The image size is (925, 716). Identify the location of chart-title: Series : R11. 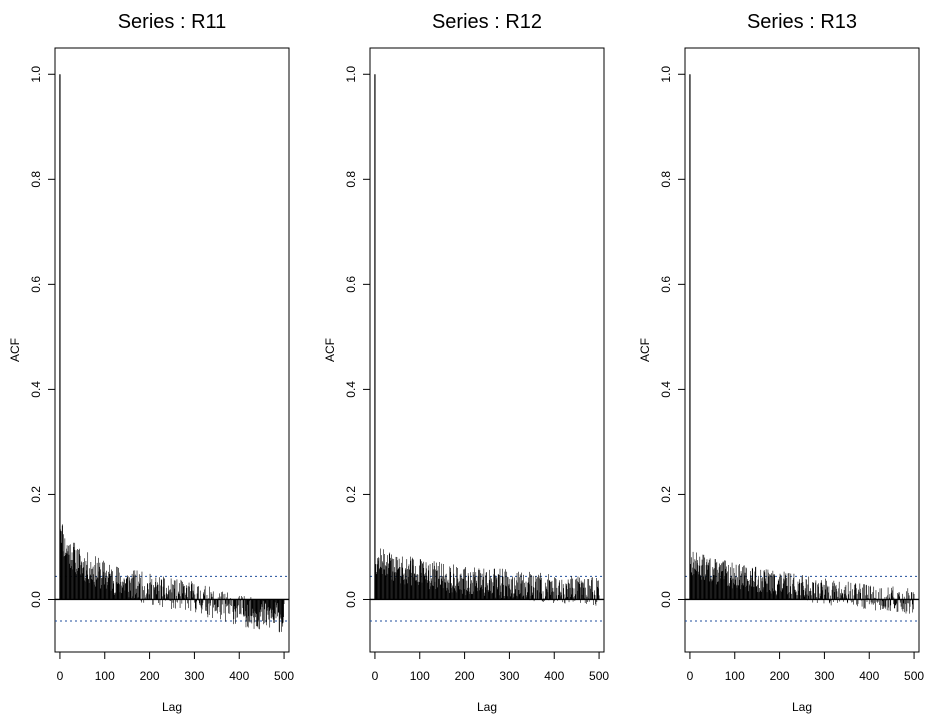
(172, 22).